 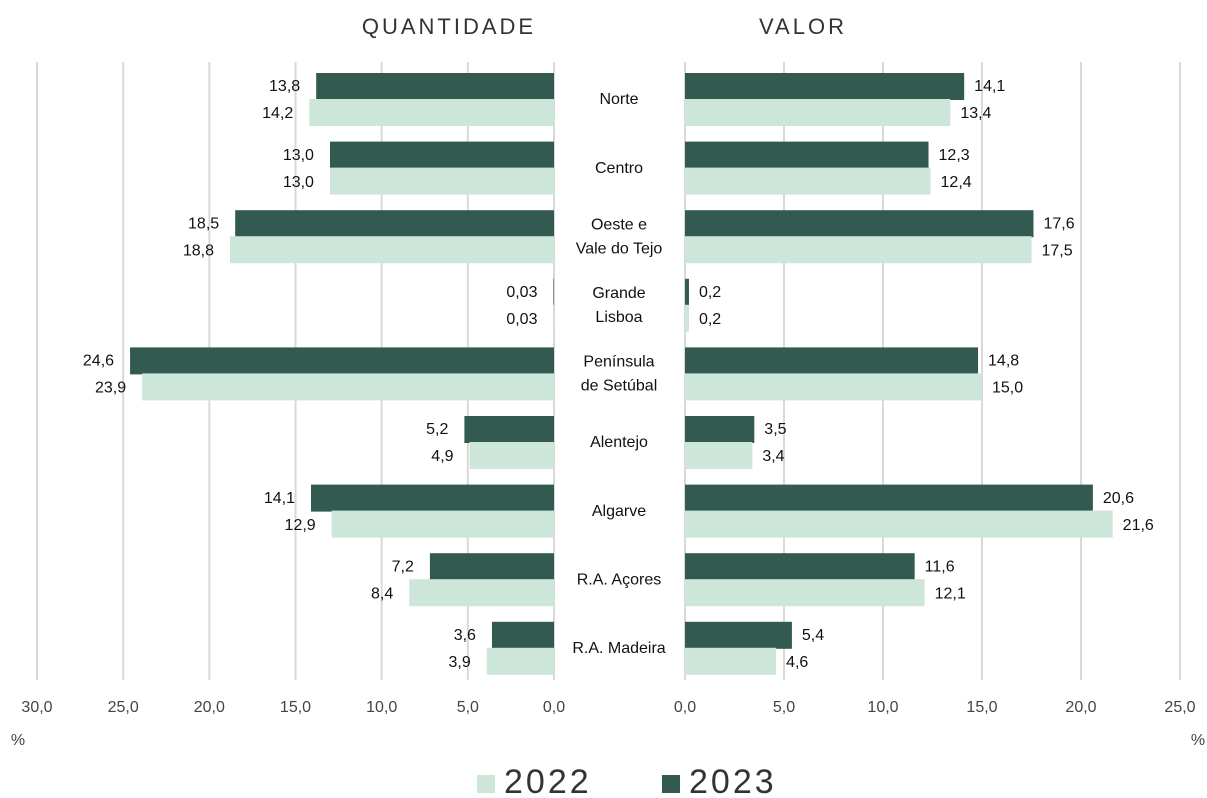 I want to click on data-label: 3,4, so click(x=773, y=456).